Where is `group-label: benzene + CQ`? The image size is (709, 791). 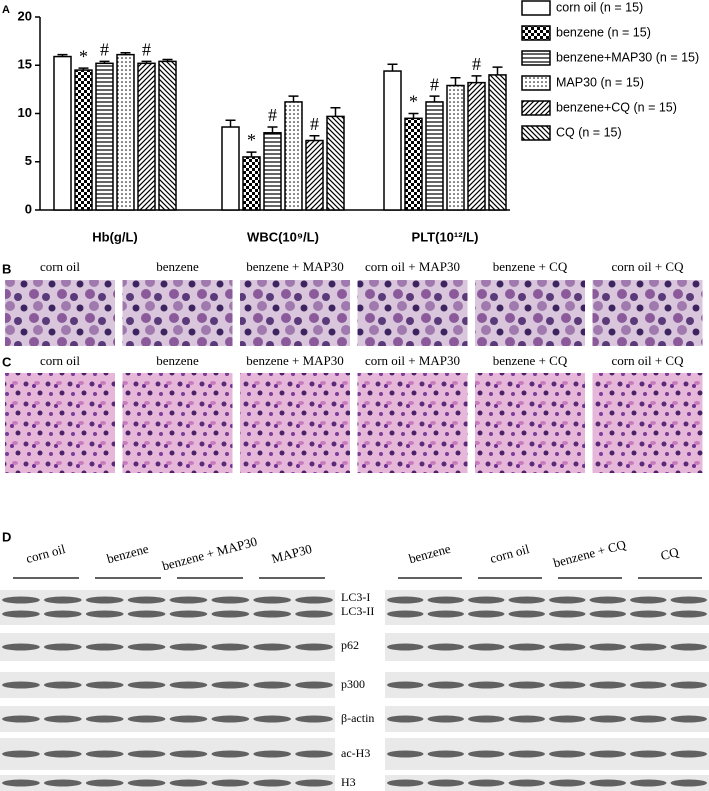
group-label: benzene + CQ is located at coordinates (590, 553).